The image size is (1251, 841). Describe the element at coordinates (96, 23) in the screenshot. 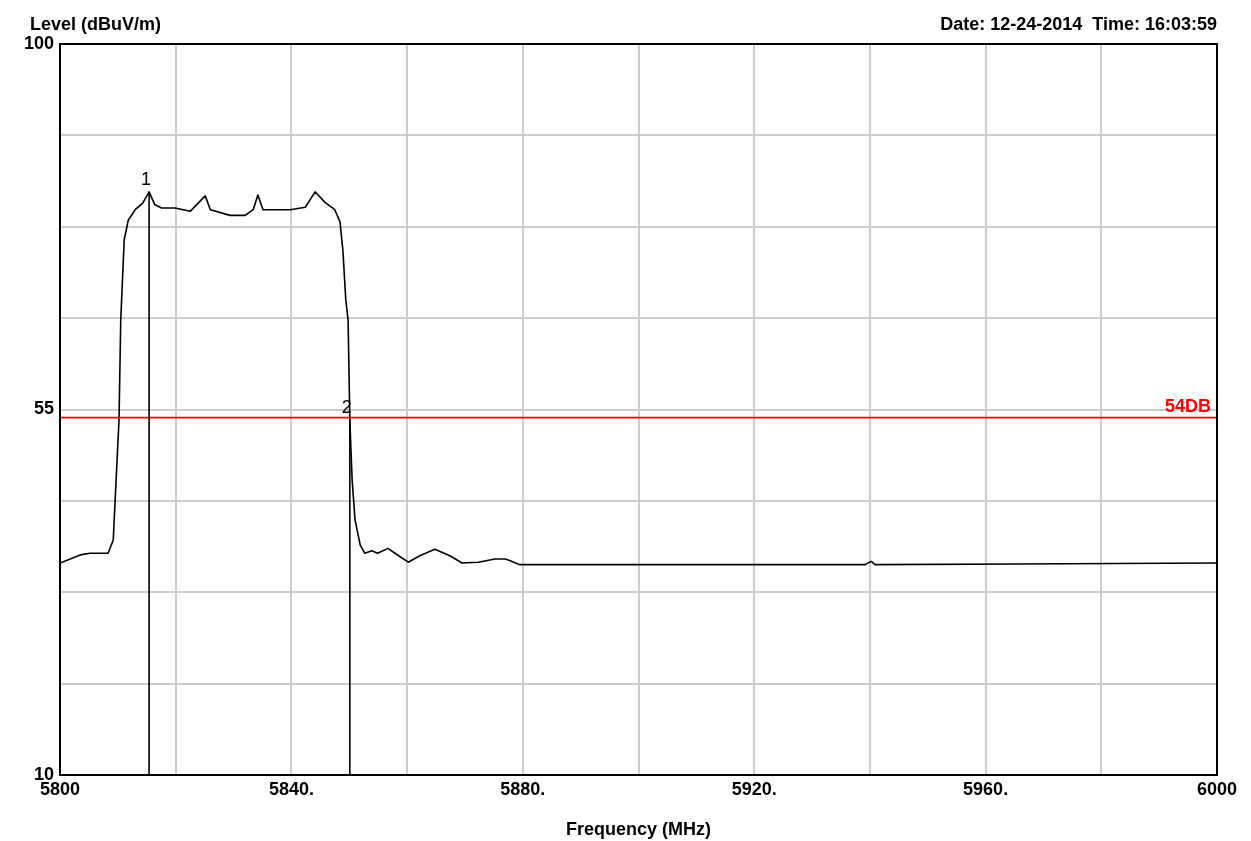

I see `y-axis-title: Level (dBuV/m)` at that location.